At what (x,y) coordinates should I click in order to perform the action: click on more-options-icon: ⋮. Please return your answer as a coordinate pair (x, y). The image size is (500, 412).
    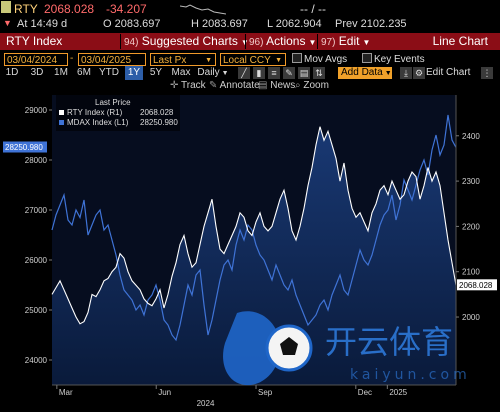
    Looking at the image, I should click on (487, 73).